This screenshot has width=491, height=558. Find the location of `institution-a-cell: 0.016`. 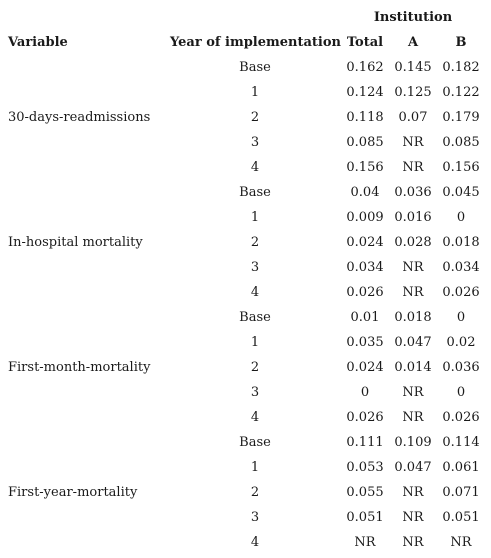

institution-a-cell: 0.016 is located at coordinates (413, 217).